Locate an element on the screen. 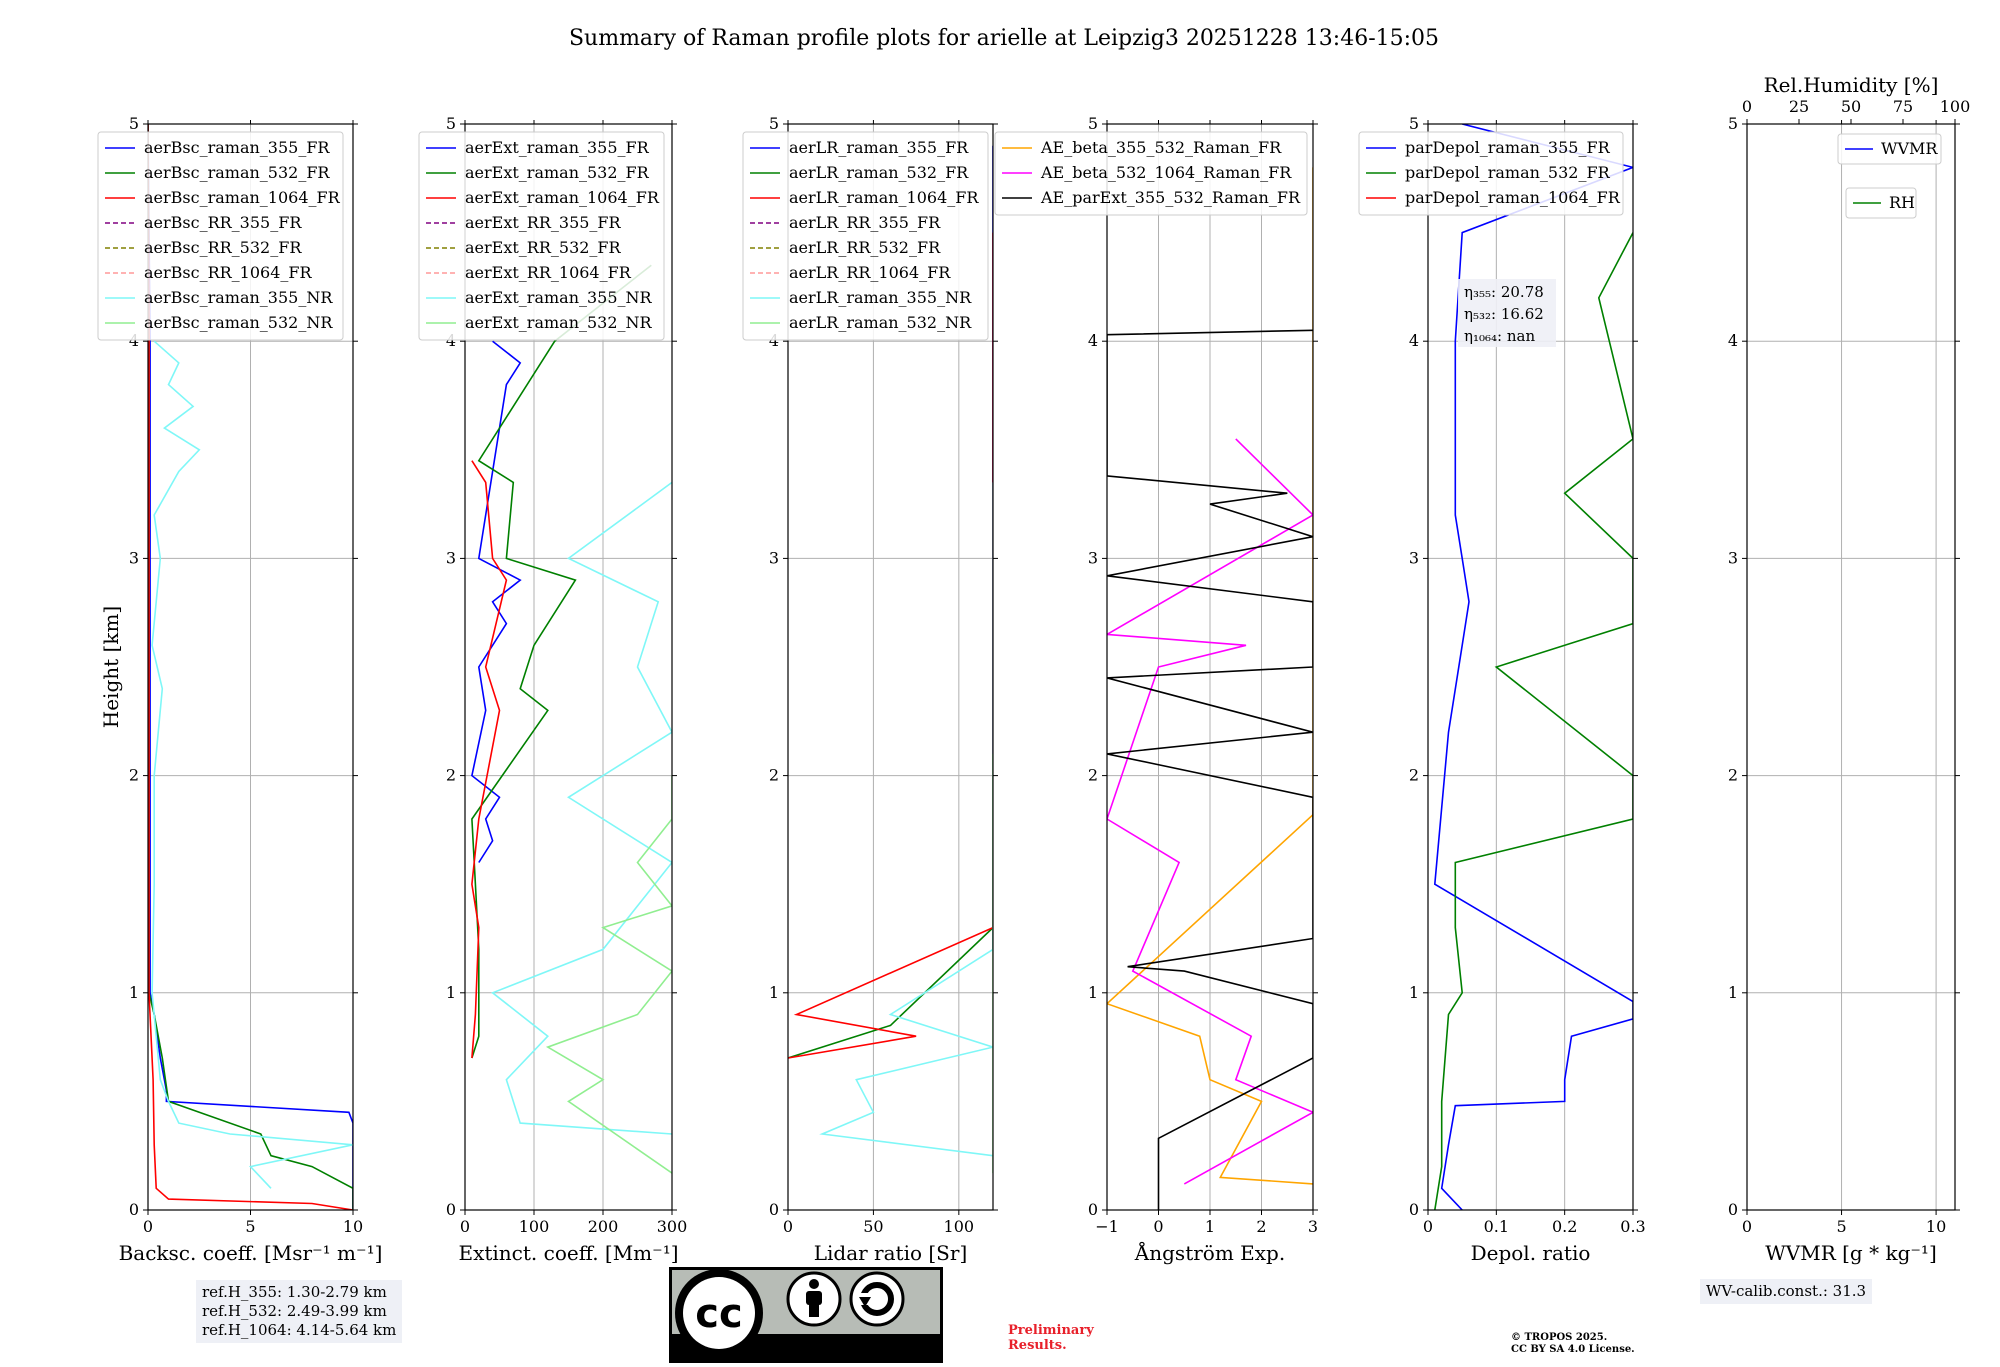 The height and width of the screenshot is (1367, 2000). series-line-AE_beta_532_1064_Raman_FR is located at coordinates (1210, 811).